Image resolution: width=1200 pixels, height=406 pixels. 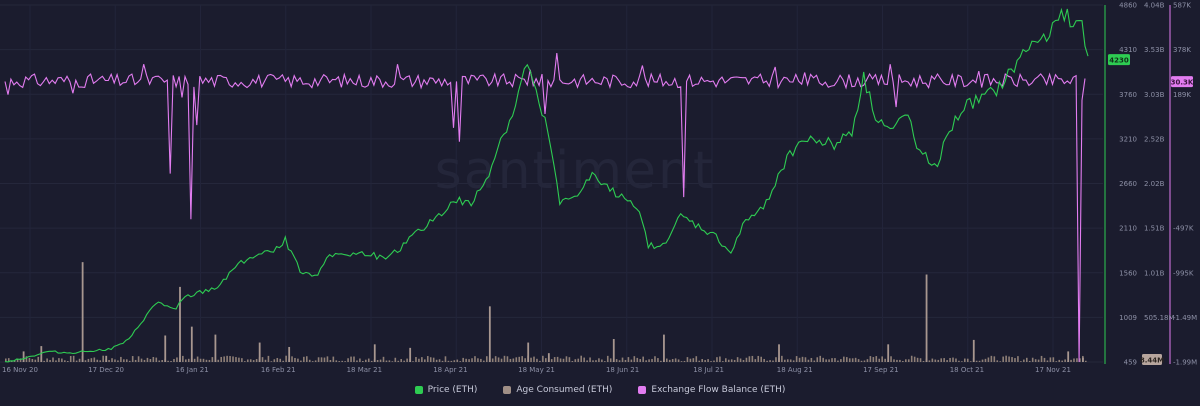 I want to click on x-tick-label: 18 Oct 21, so click(x=967, y=370).